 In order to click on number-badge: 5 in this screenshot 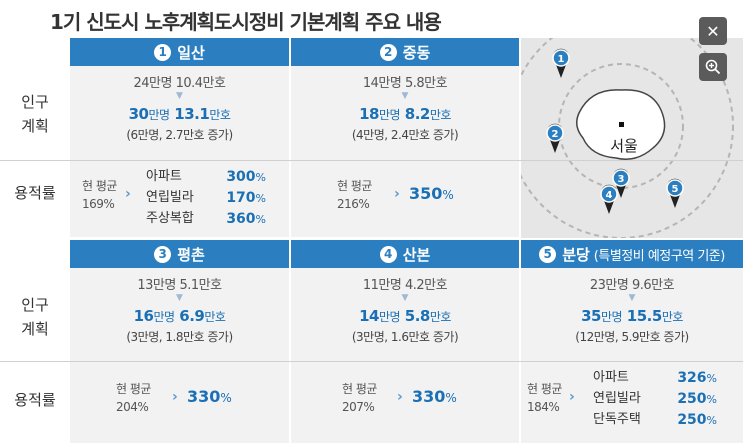, I will do `click(548, 254)`.